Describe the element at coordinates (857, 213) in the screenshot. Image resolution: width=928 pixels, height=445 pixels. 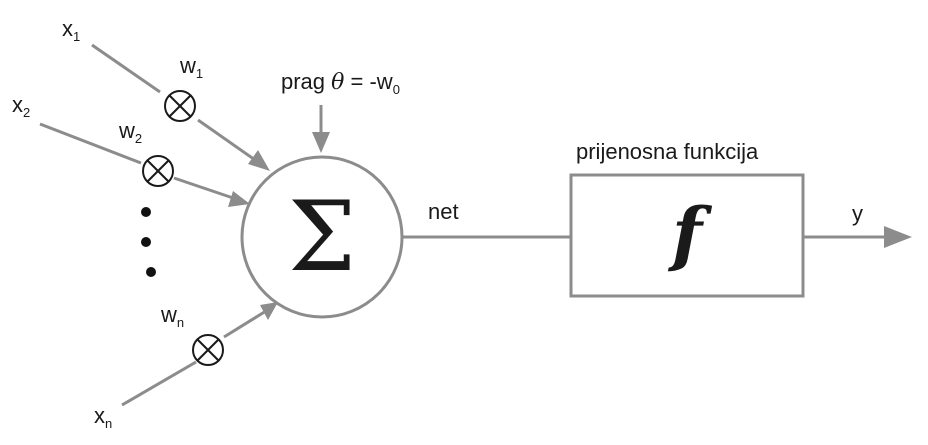
I see `output-label: y` at that location.